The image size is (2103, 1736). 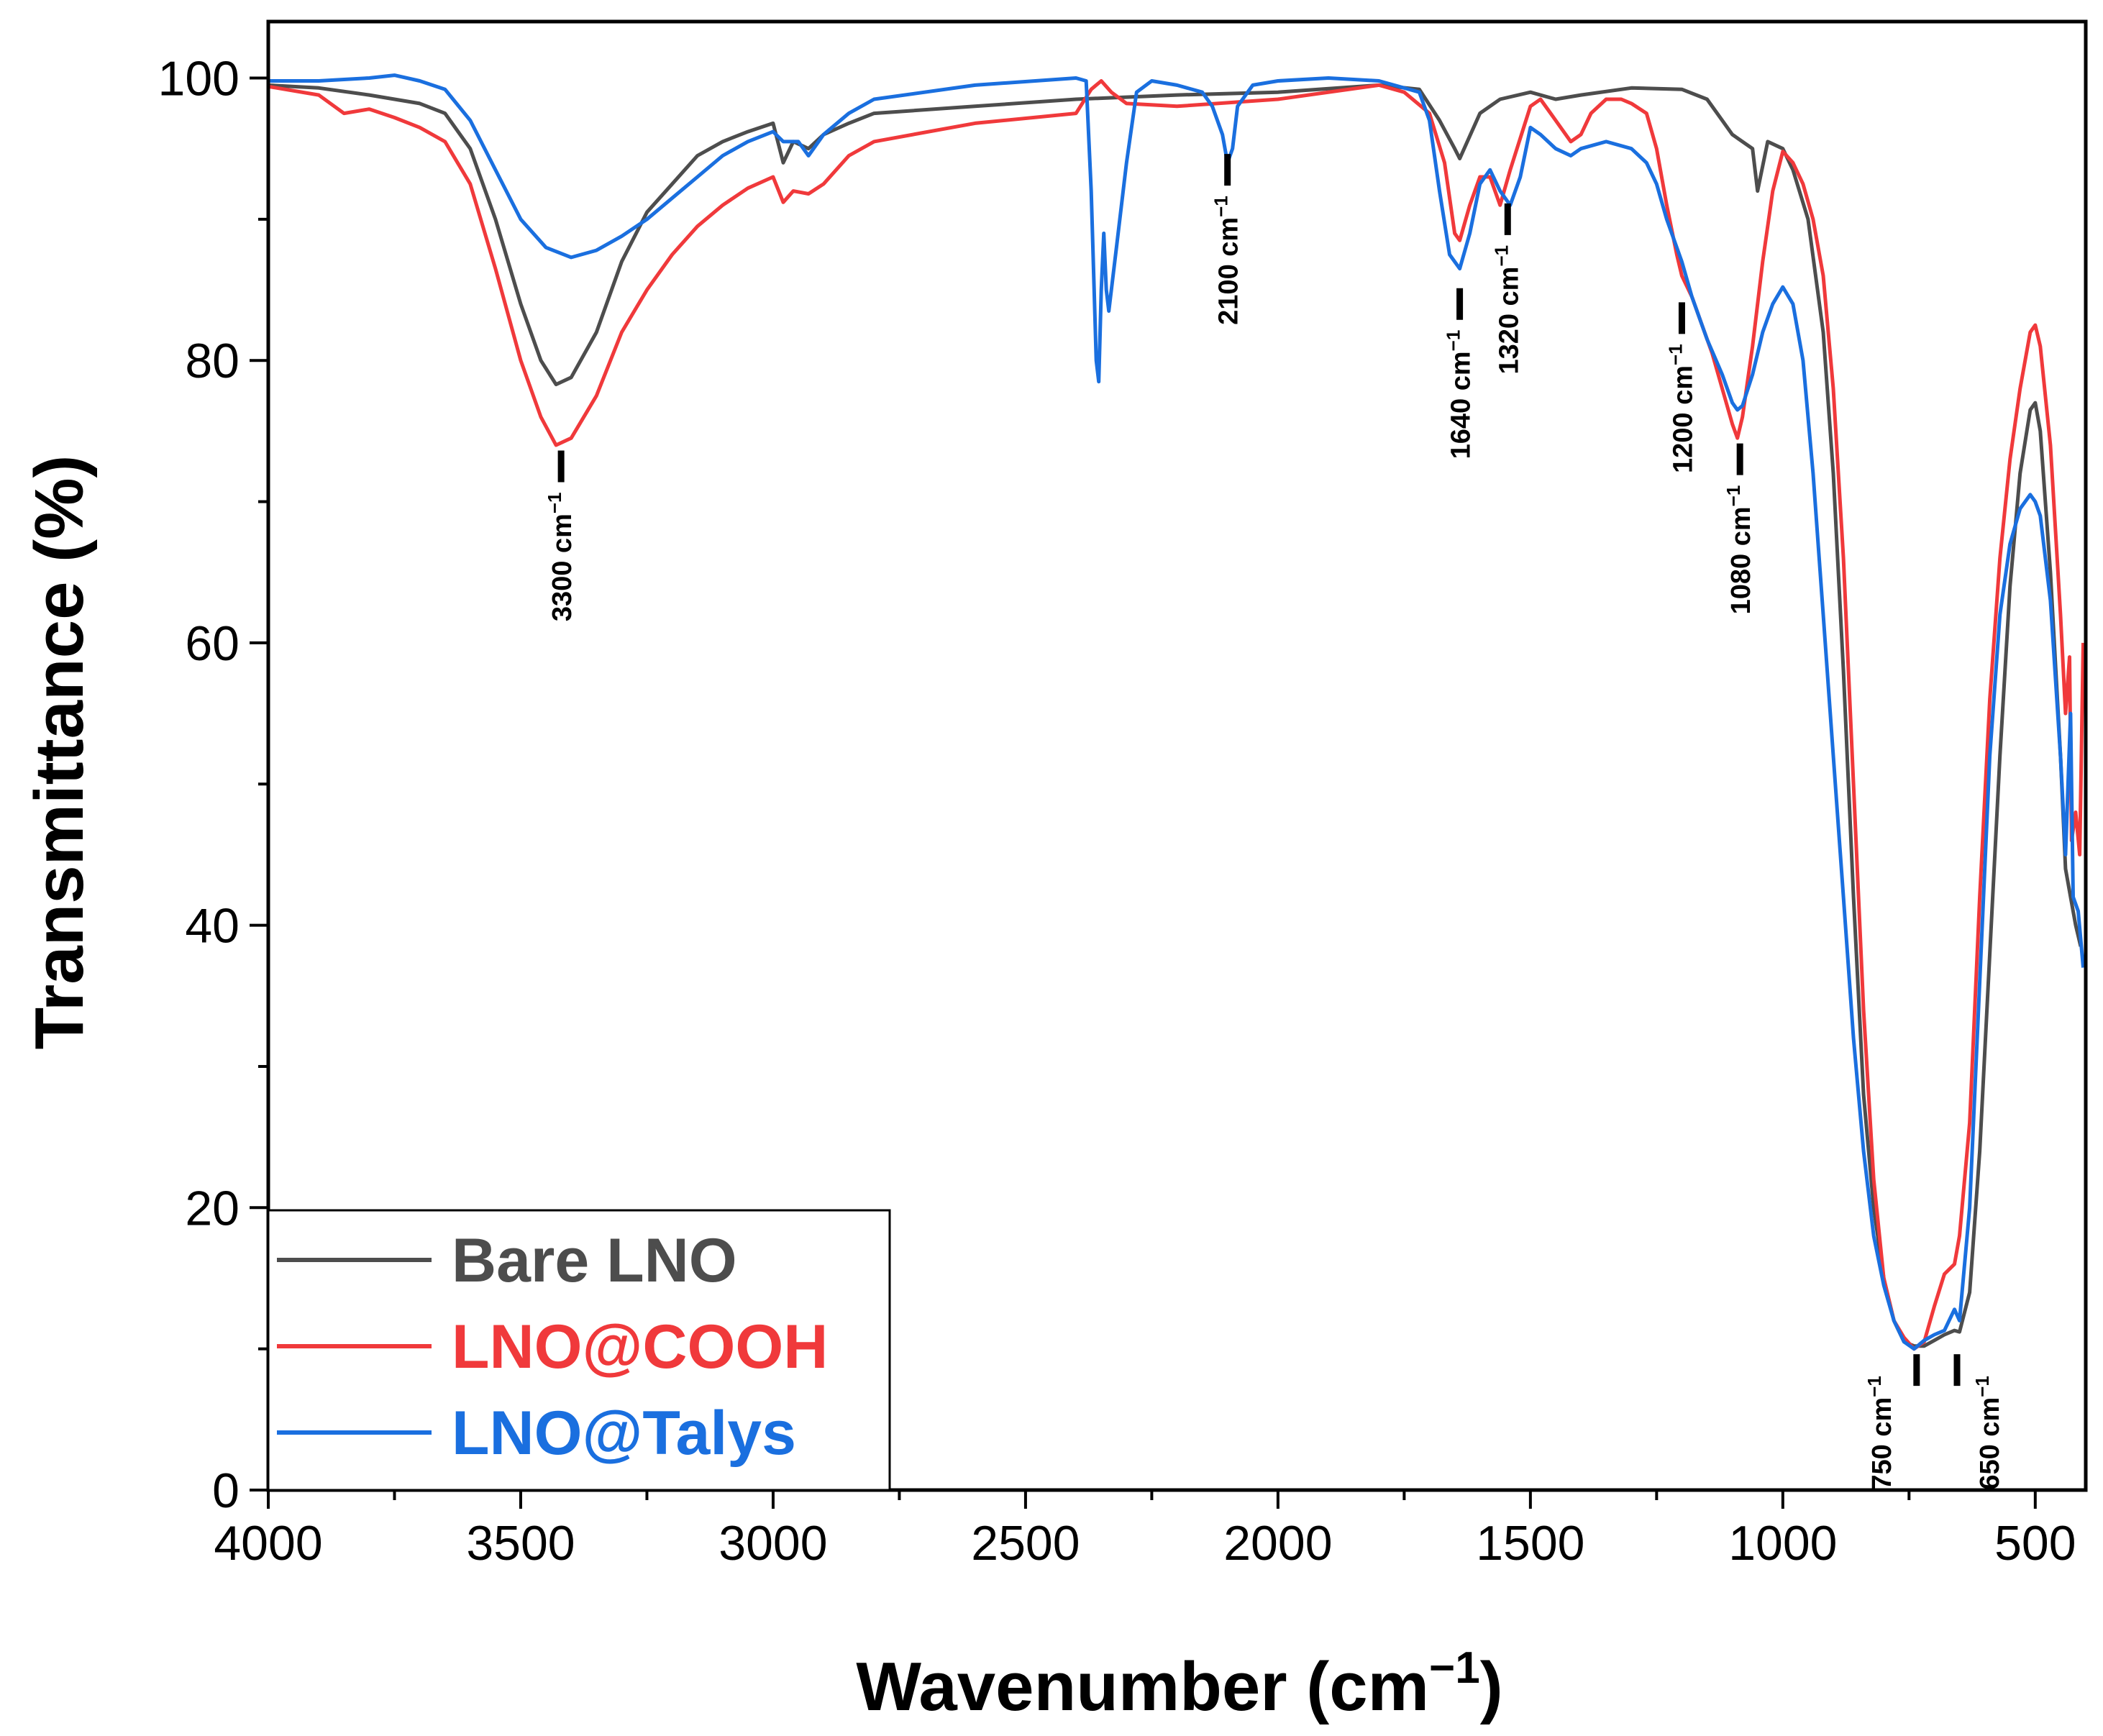 What do you see at coordinates (1509, 321) in the screenshot?
I see `peak-label-text: 1320 cm` at bounding box center [1509, 321].